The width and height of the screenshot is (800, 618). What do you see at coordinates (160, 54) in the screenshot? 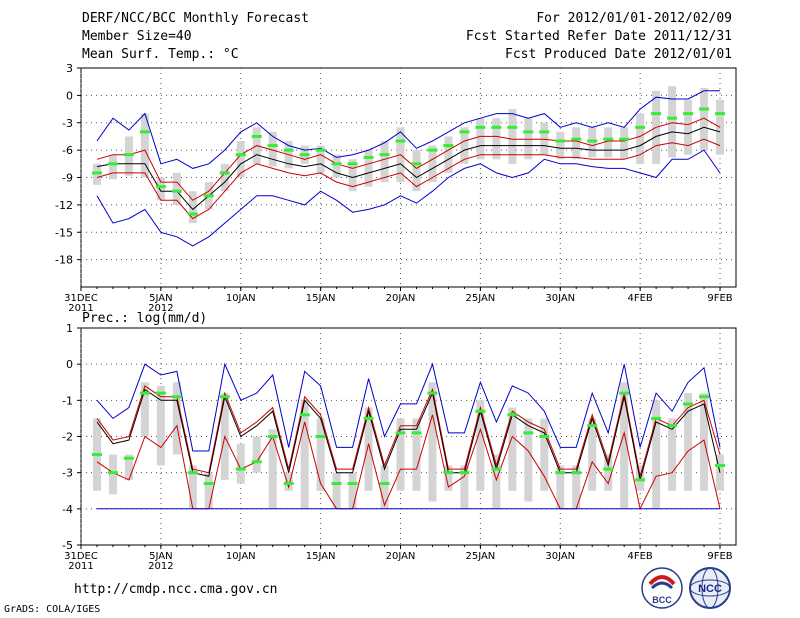
I see `variable-label: Mean Surf. Temp.: °C` at bounding box center [160, 54].